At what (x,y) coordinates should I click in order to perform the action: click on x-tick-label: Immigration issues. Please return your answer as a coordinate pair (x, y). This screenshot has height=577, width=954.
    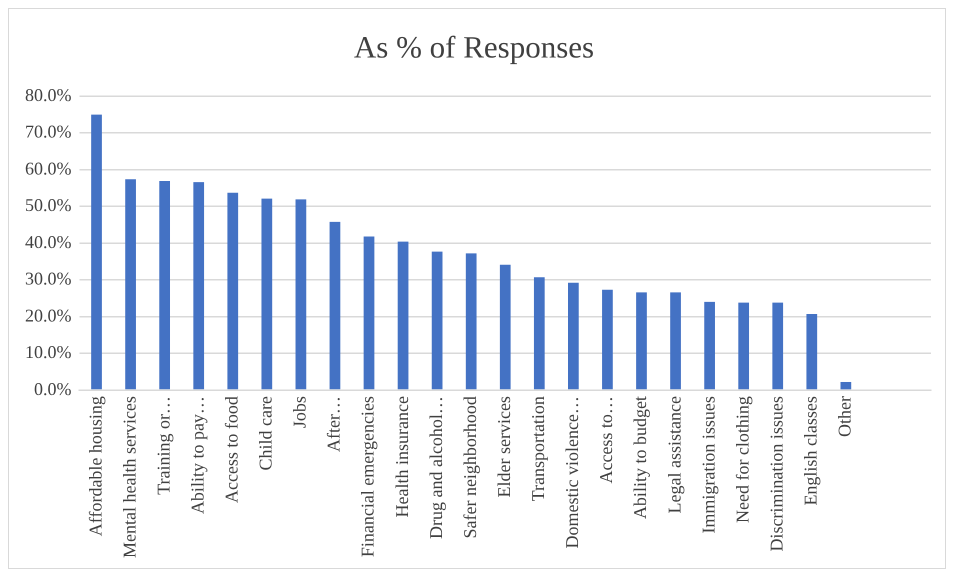
    Looking at the image, I should click on (708, 465).